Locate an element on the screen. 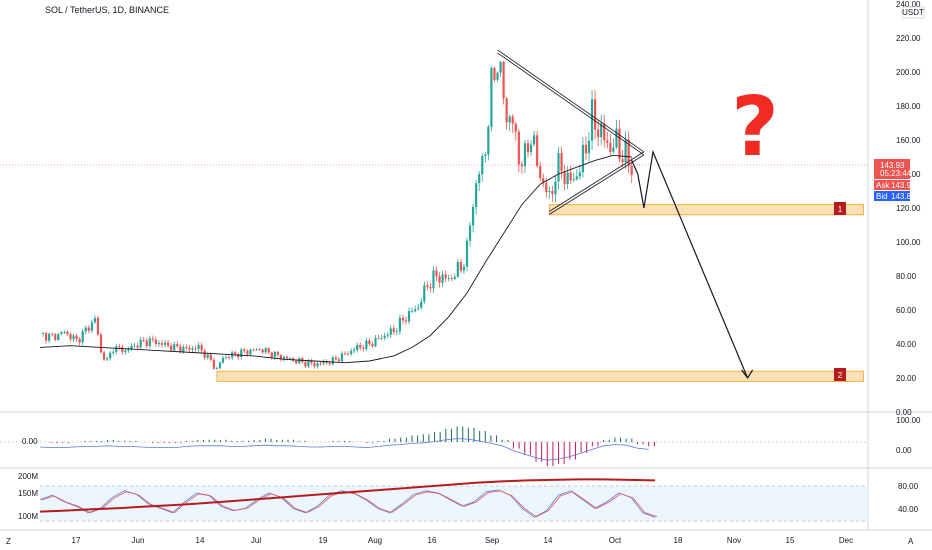  price-tick-label: 120.00 is located at coordinates (908, 208).